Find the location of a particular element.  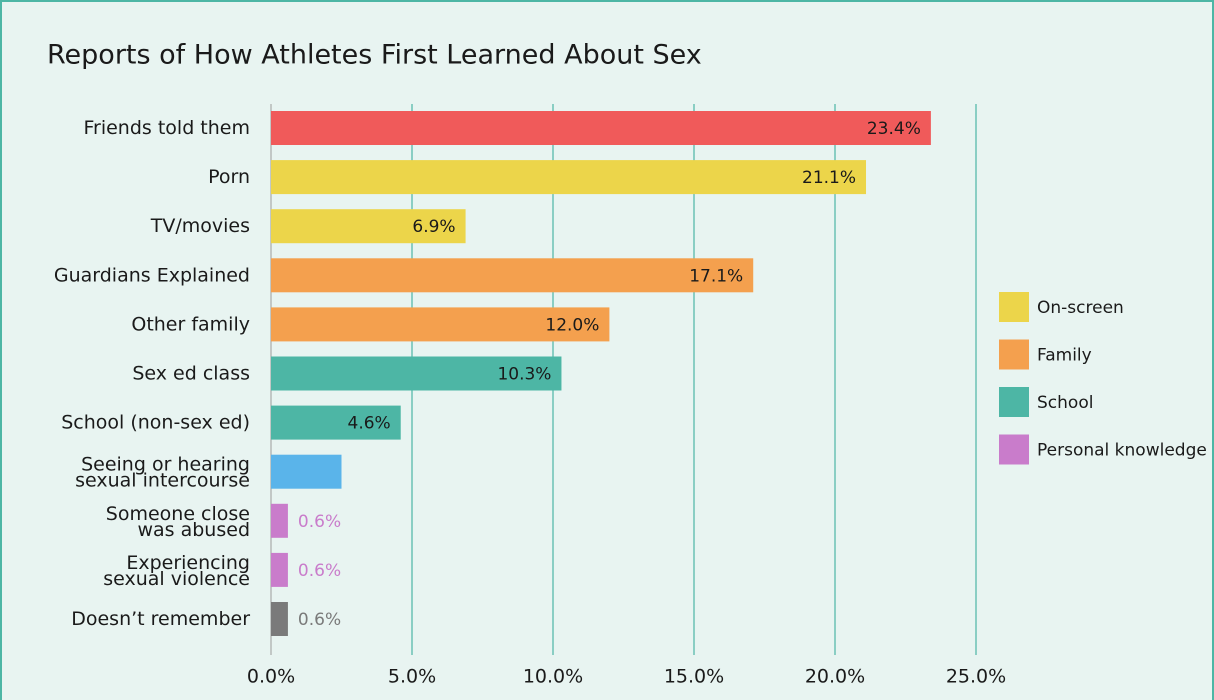

value-label: 23.4% is located at coordinates (894, 129).